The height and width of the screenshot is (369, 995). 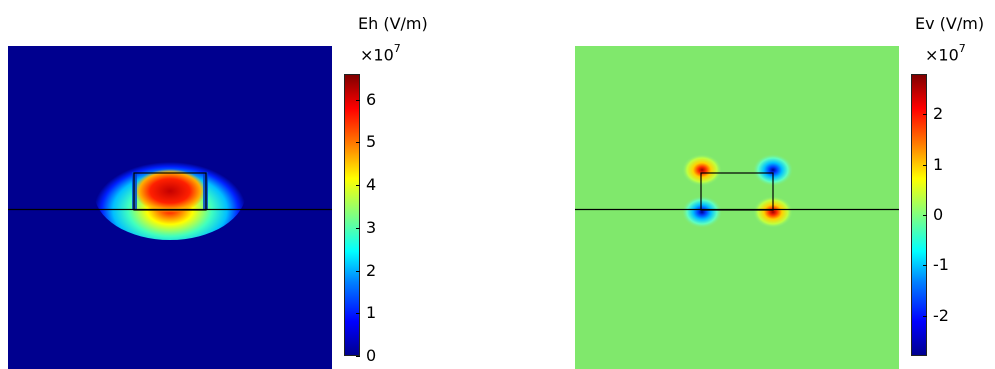 What do you see at coordinates (773, 212) in the screenshot?
I see `ev-hotspot-bottom-right` at bounding box center [773, 212].